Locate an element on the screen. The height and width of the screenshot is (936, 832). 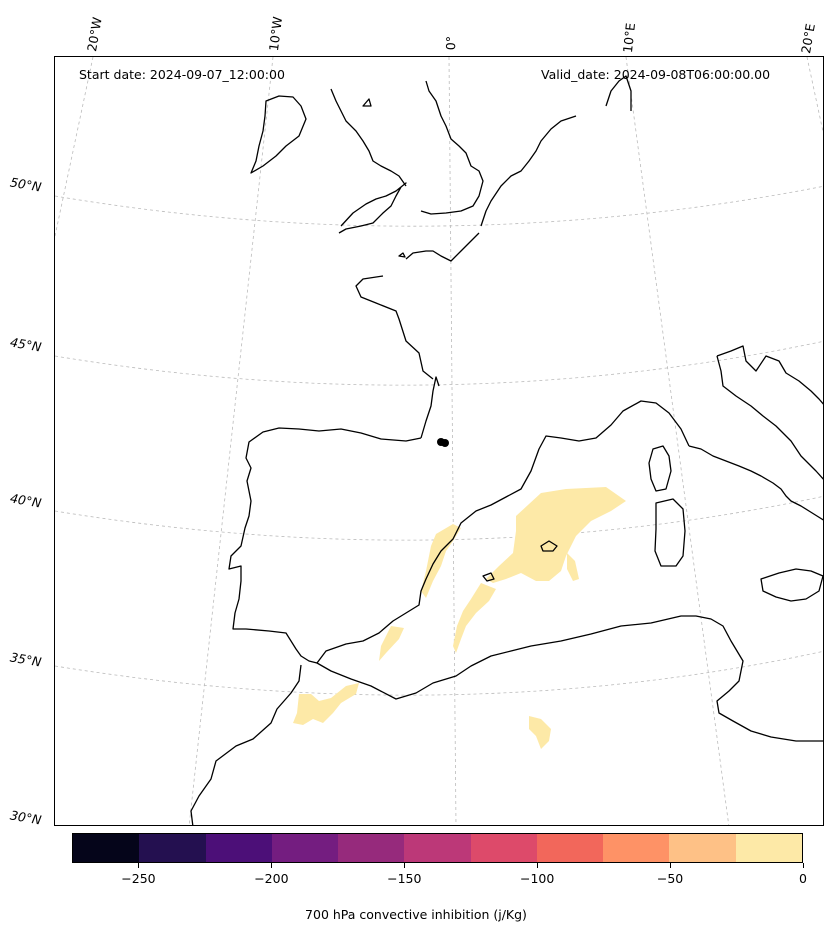
cin-area-balearic is located at coordinates (556, 535).